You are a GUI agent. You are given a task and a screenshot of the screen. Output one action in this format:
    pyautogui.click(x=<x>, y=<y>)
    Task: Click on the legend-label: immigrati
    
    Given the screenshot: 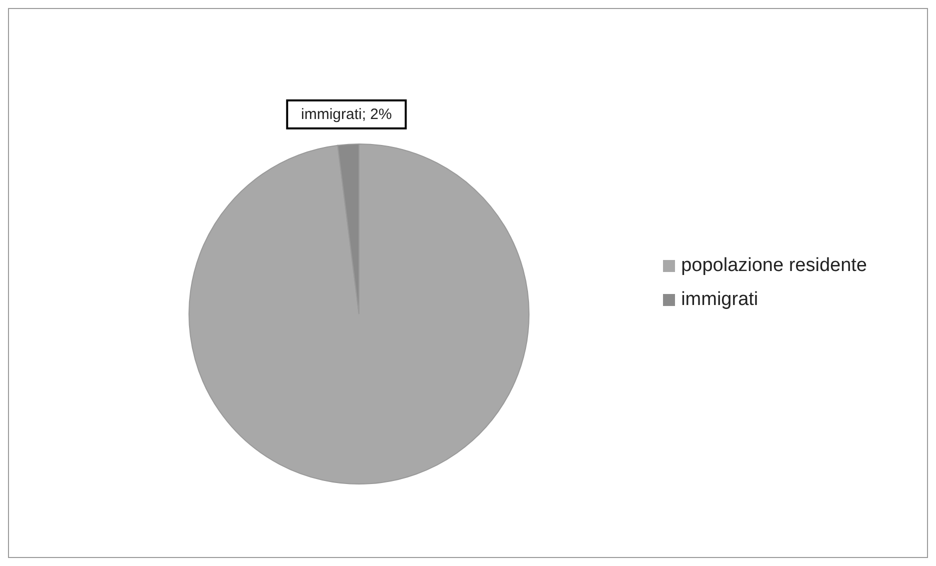 What is the action you would take?
    pyautogui.click(x=719, y=300)
    